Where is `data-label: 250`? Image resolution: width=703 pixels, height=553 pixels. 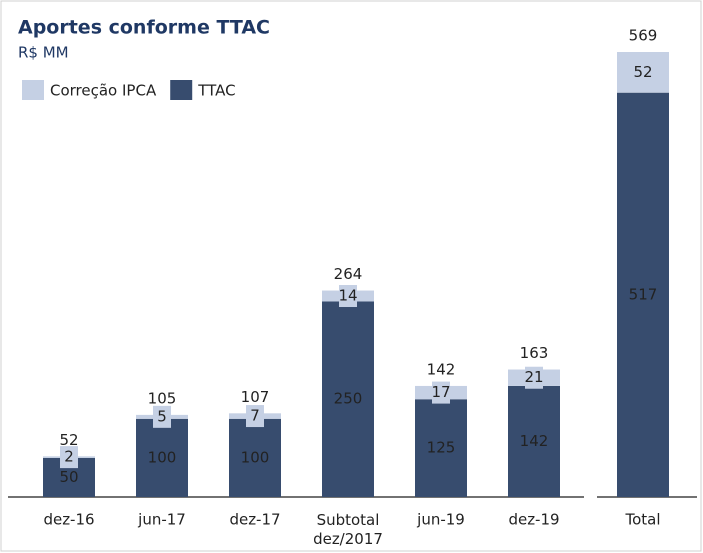 data-label: 250 is located at coordinates (348, 399).